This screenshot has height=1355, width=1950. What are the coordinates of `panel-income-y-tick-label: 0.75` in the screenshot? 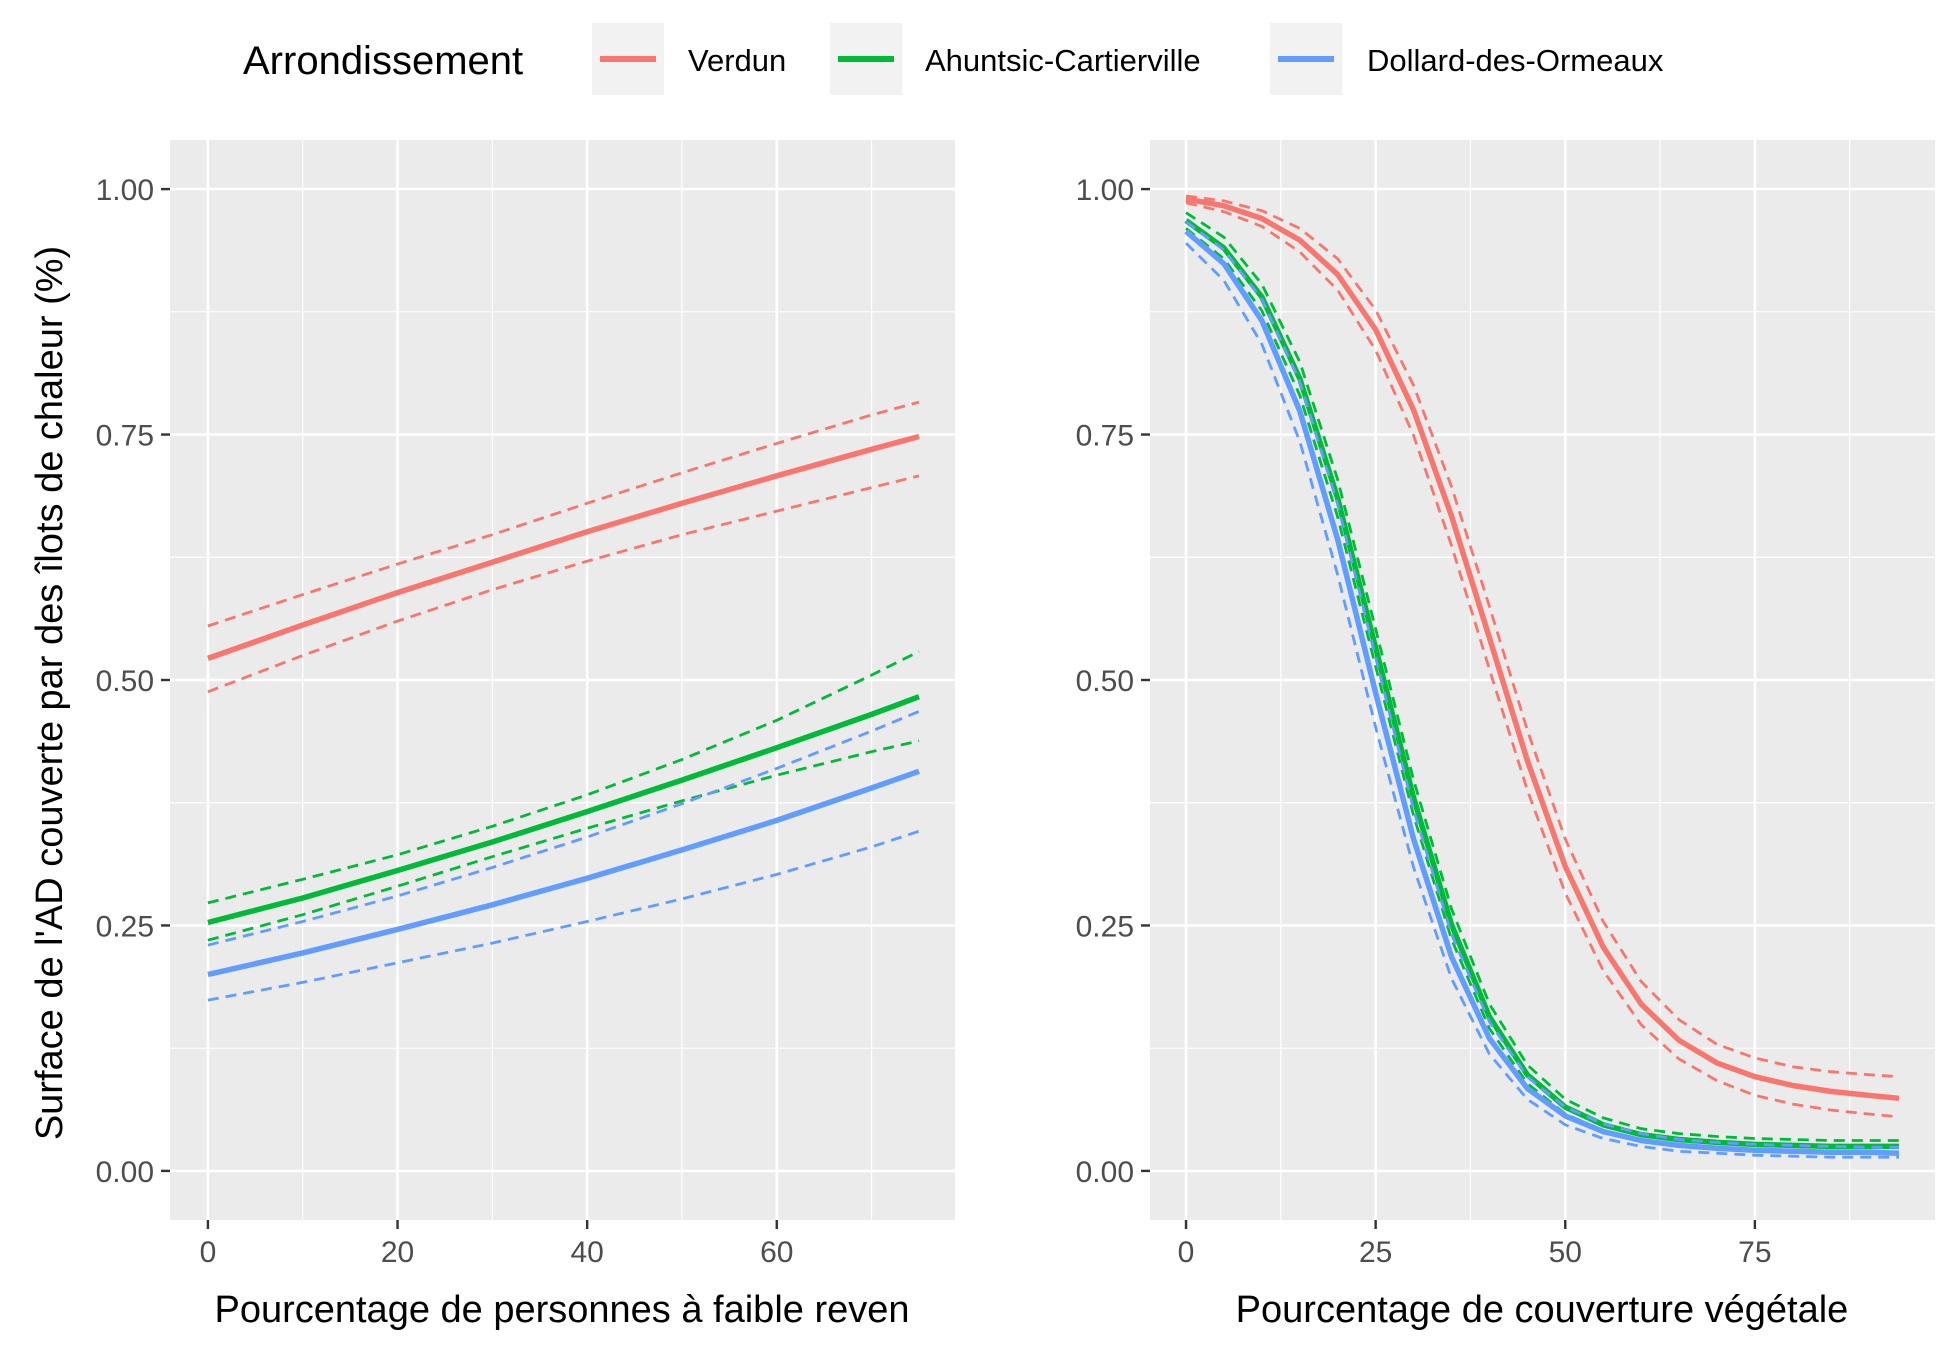 It's located at (125, 436).